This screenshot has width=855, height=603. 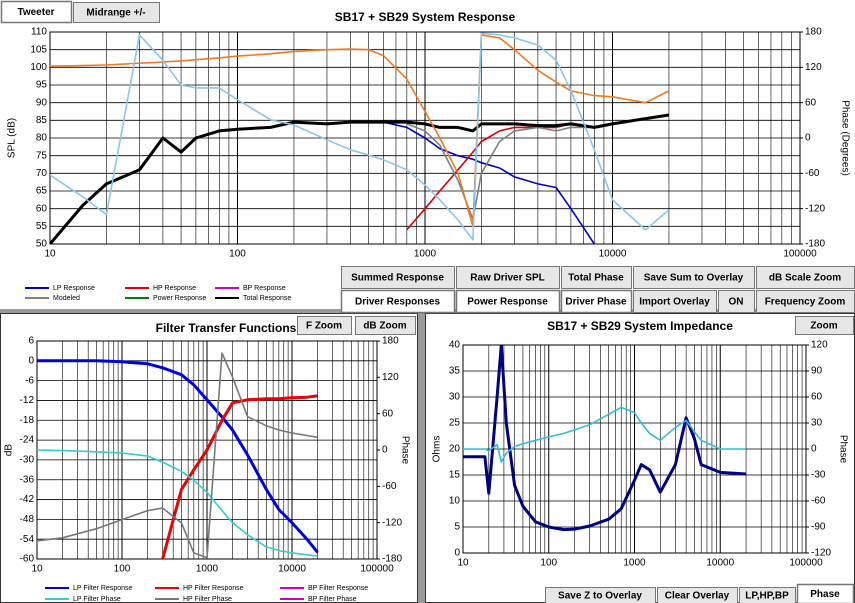 What do you see at coordinates (455, 475) in the screenshot?
I see `y-tick-label: 15` at bounding box center [455, 475].